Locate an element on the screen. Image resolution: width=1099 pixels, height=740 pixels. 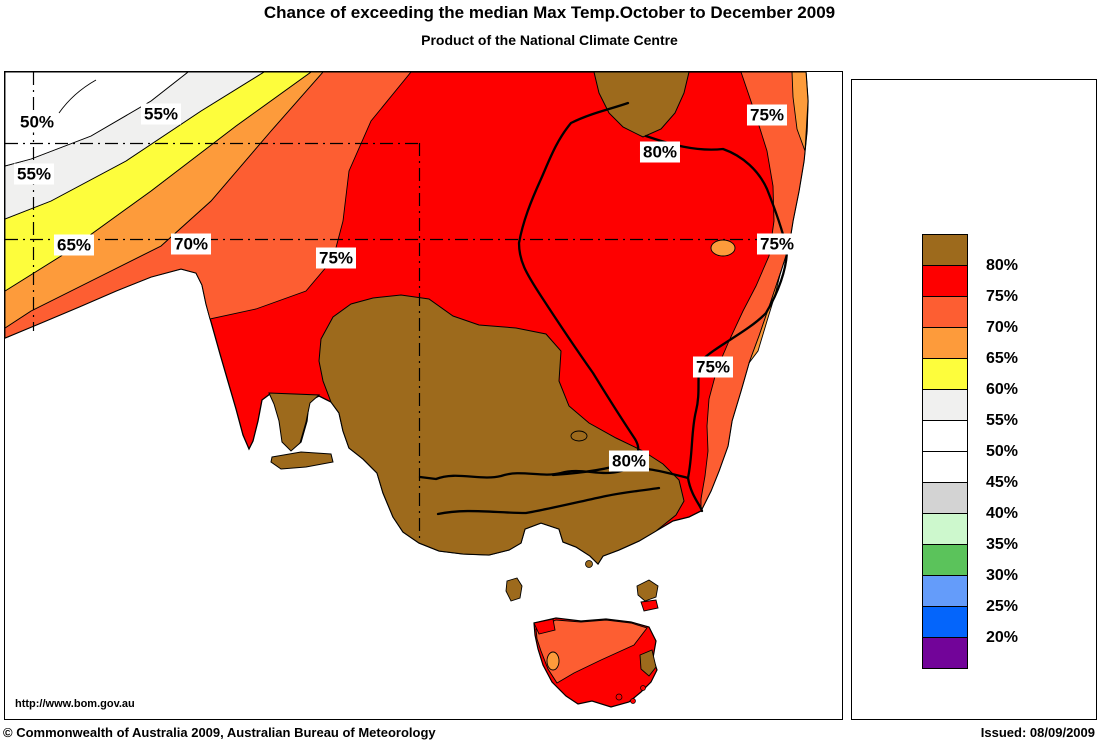
legend-tick-label: 50% is located at coordinates (1002, 451).